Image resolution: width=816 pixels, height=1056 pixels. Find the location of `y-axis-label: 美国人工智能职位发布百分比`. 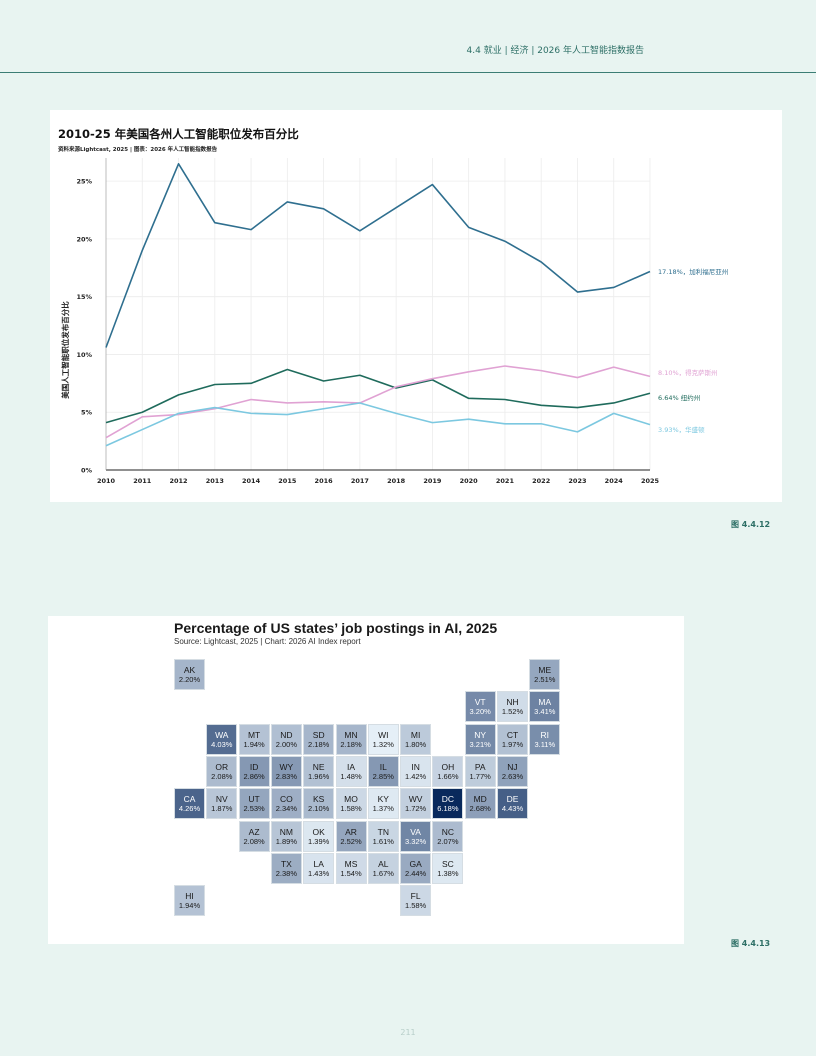

y-axis-label: 美国人工智能职位发布百分比 is located at coordinates (65, 350).